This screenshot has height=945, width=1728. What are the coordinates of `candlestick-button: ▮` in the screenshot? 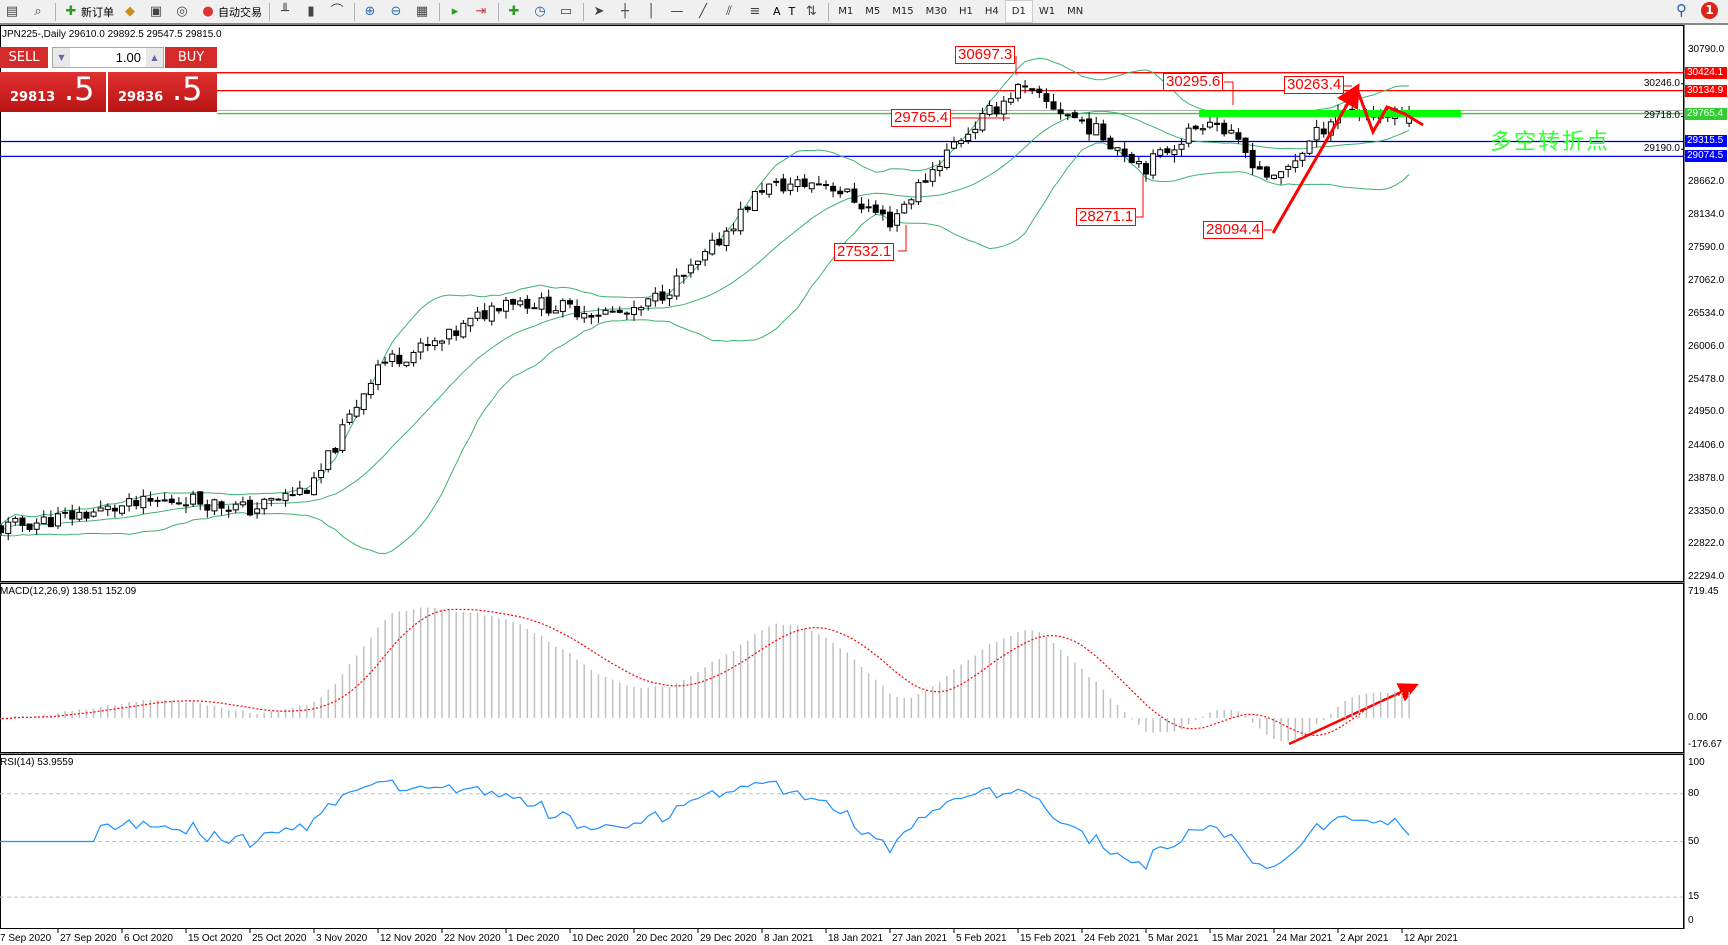 It's located at (312, 11).